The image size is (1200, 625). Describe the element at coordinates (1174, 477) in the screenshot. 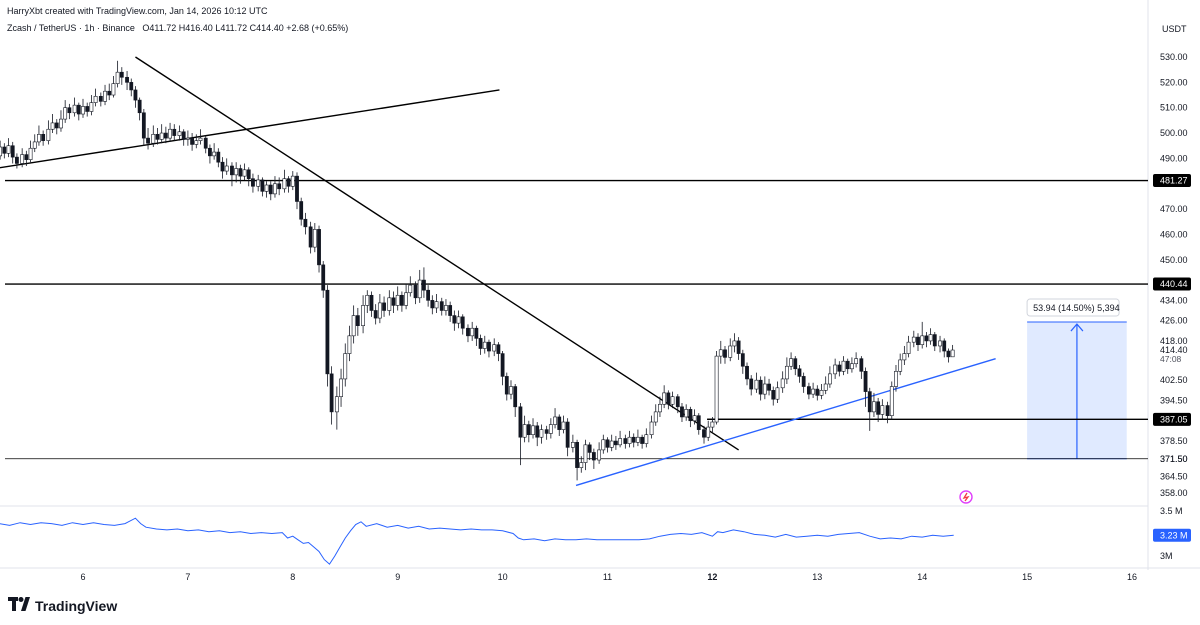

I see `price-tick-label: 364.50` at that location.